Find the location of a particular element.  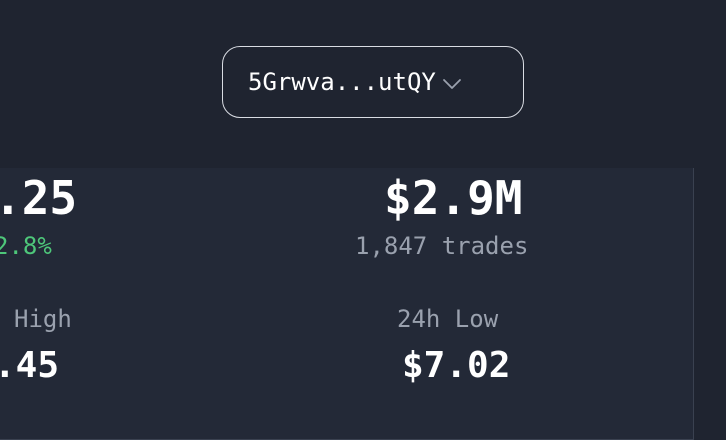

account-address: 5Grwva...utQY is located at coordinates (342, 82).